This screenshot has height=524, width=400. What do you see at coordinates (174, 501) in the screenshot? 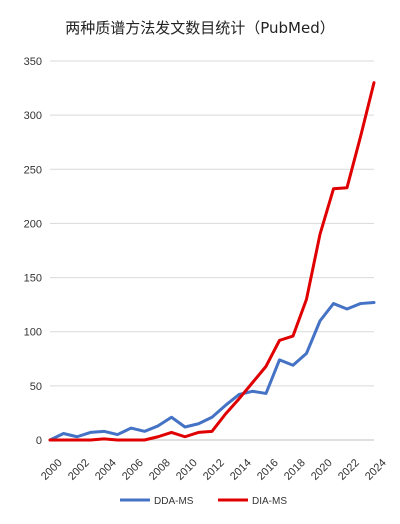
I see `legend-label-dda-ms: DDA-MS` at bounding box center [174, 501].